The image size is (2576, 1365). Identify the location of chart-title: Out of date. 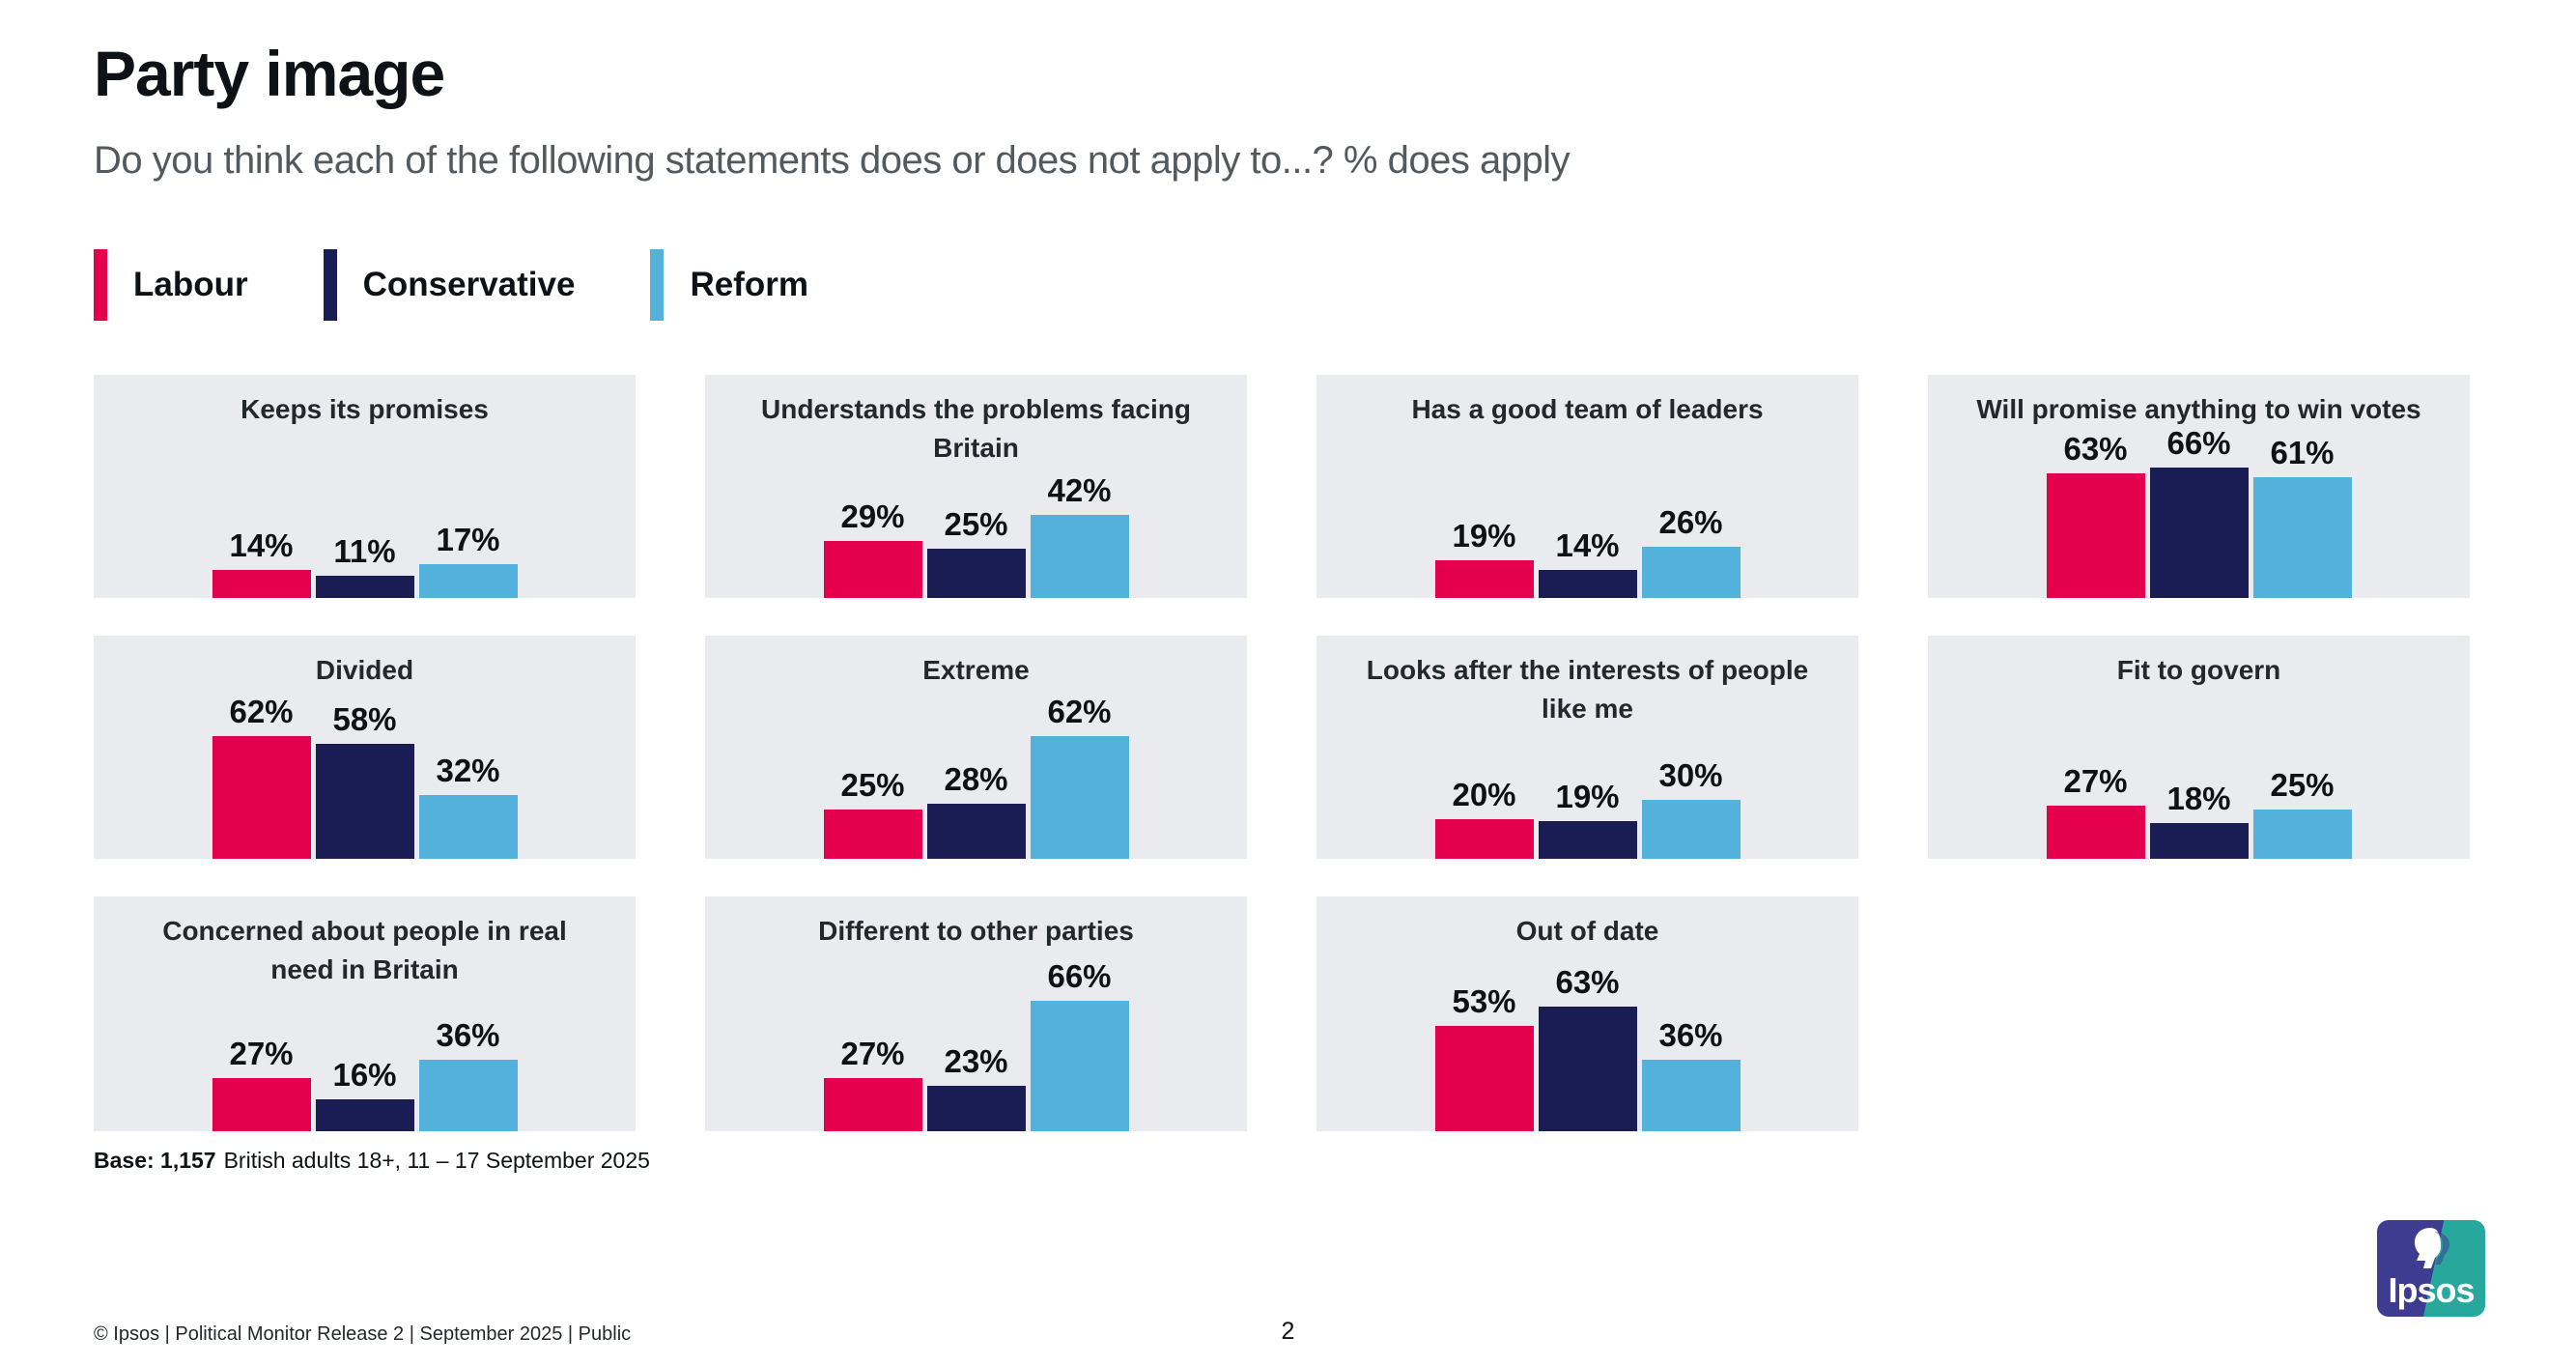
(1587, 931).